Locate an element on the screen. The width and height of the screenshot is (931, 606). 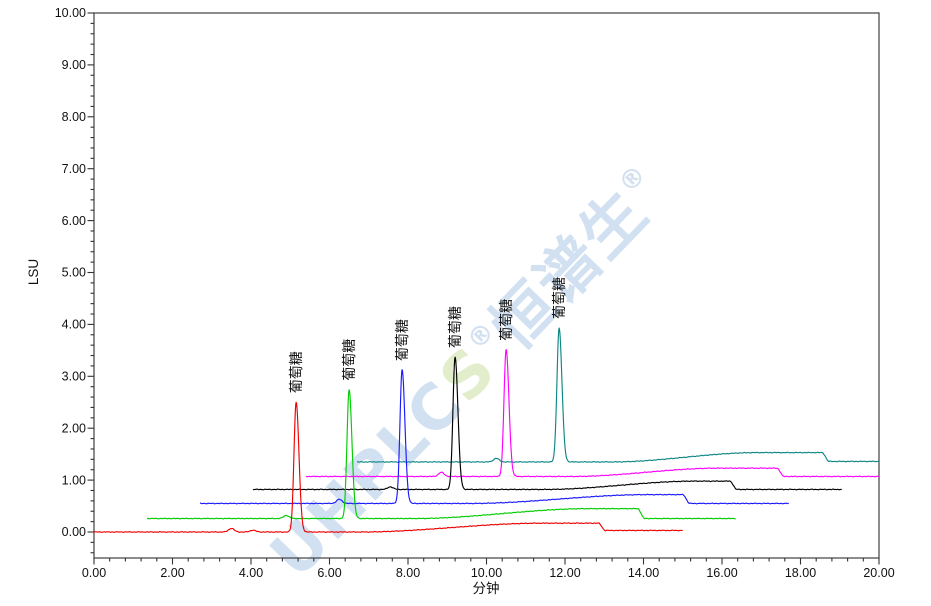
y-tick-label: 0.00 is located at coordinates (74, 532).